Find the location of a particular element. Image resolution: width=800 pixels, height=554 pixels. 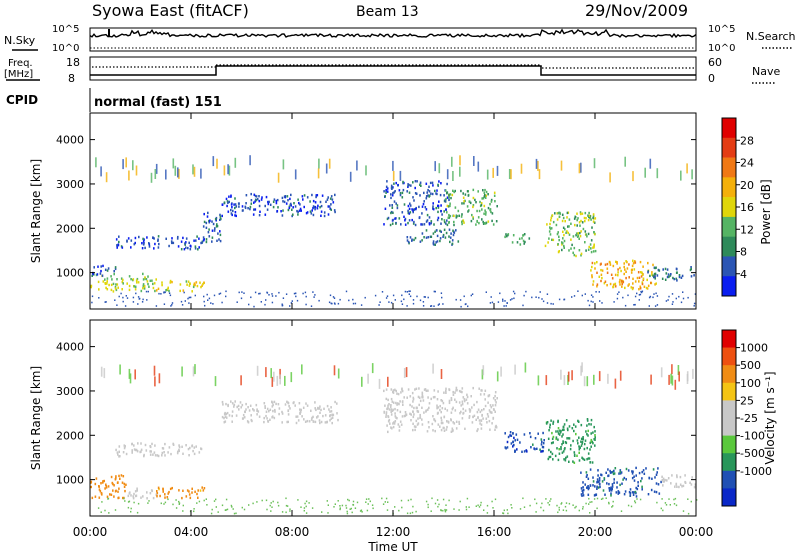

y-tick-label: 4000 is located at coordinates (70, 140).